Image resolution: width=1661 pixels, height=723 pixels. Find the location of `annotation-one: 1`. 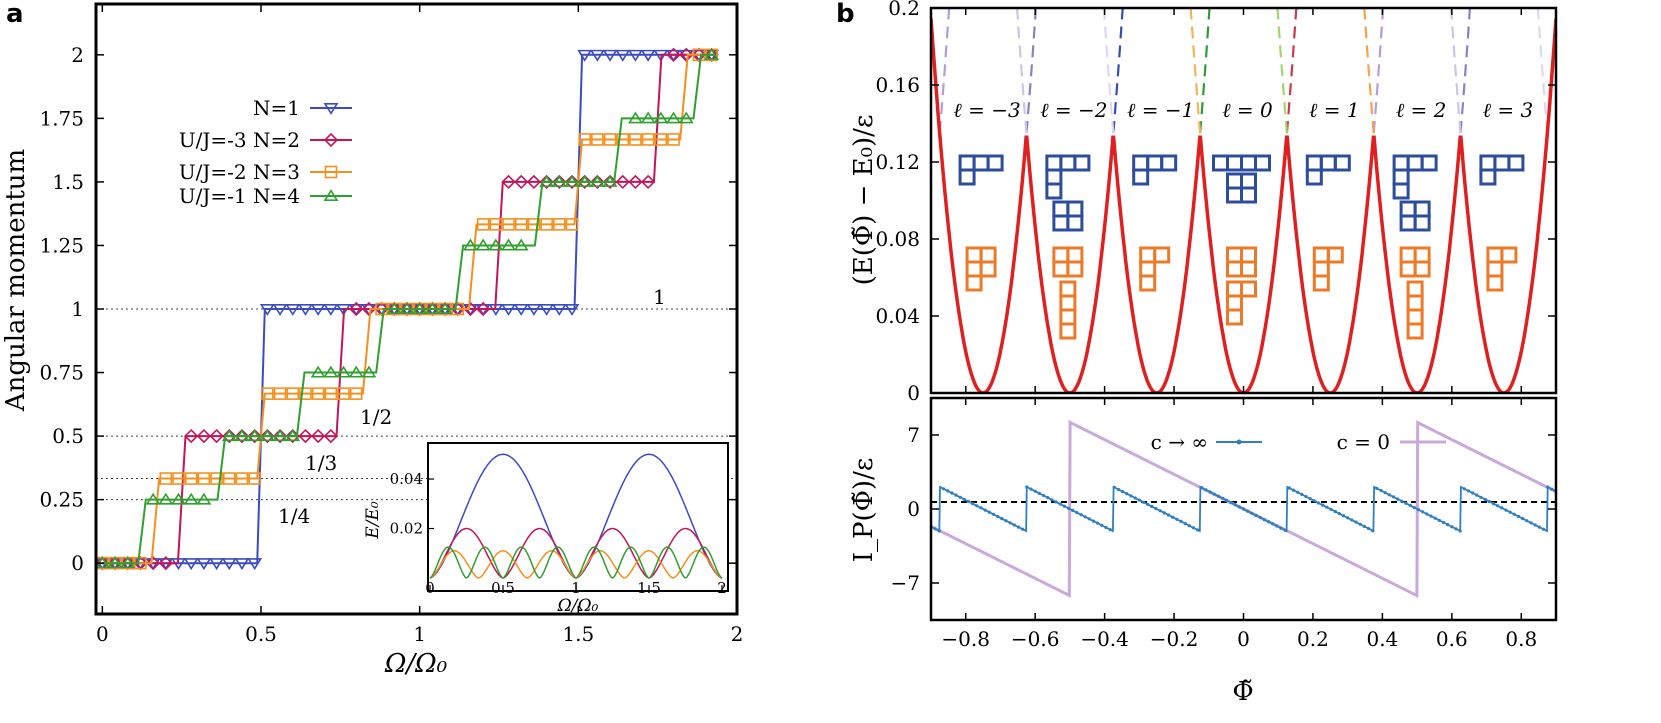

annotation-one: 1 is located at coordinates (659, 297).